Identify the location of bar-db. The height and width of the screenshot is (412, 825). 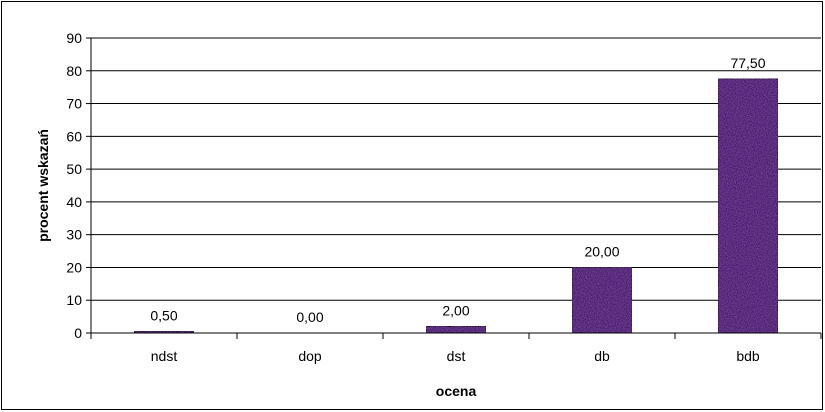
(602, 300).